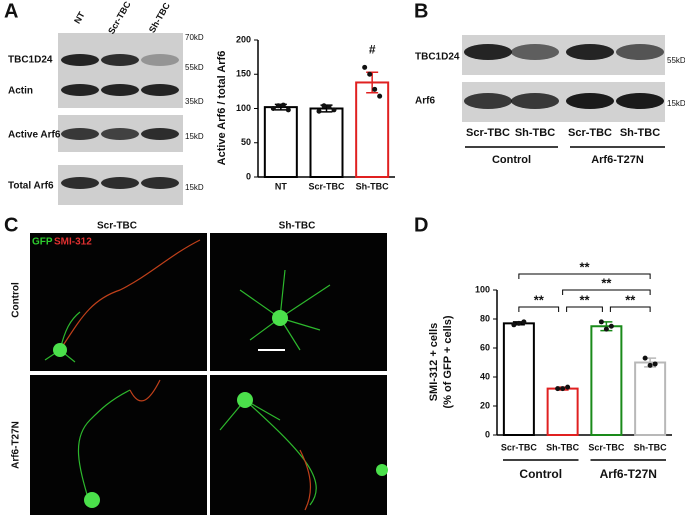  What do you see at coordinates (243, 74) in the screenshot?
I see `y-tick-label: 150` at bounding box center [243, 74].